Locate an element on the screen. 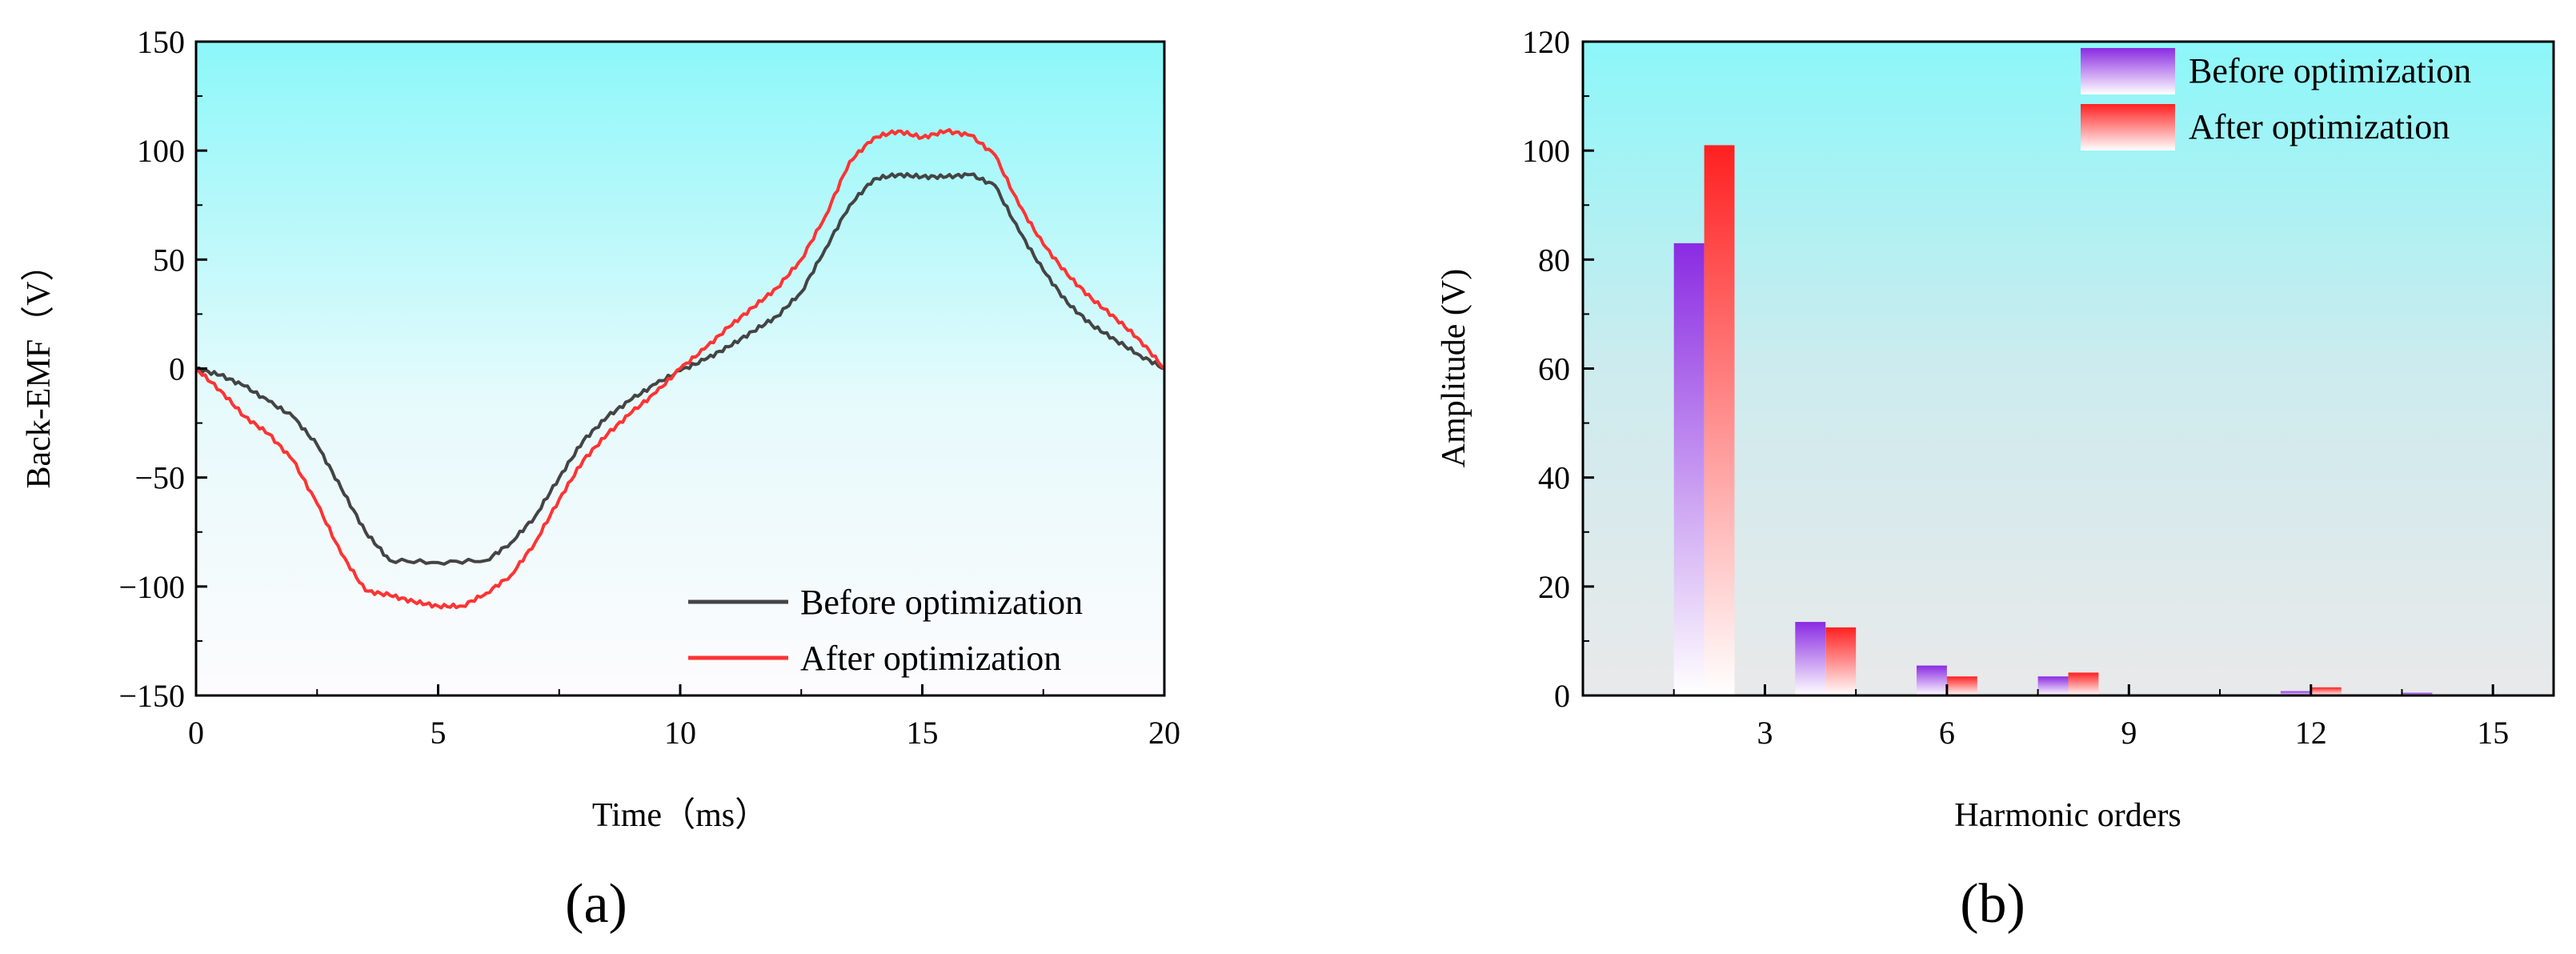 Image resolution: width=2576 pixels, height=954 pixels. bar-before-h13 is located at coordinates (2417, 693).